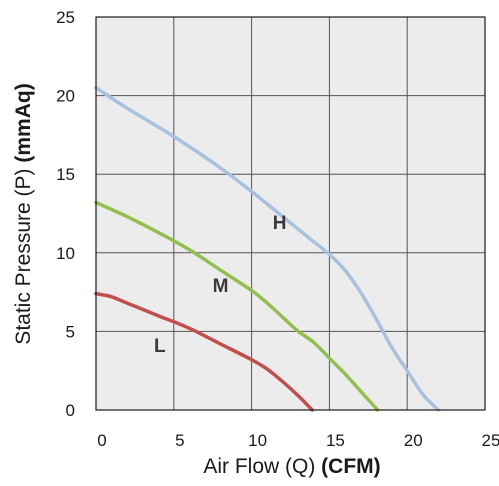  I want to click on y-axis-title: Static Pressure (P) (mmAq), so click(23, 213).